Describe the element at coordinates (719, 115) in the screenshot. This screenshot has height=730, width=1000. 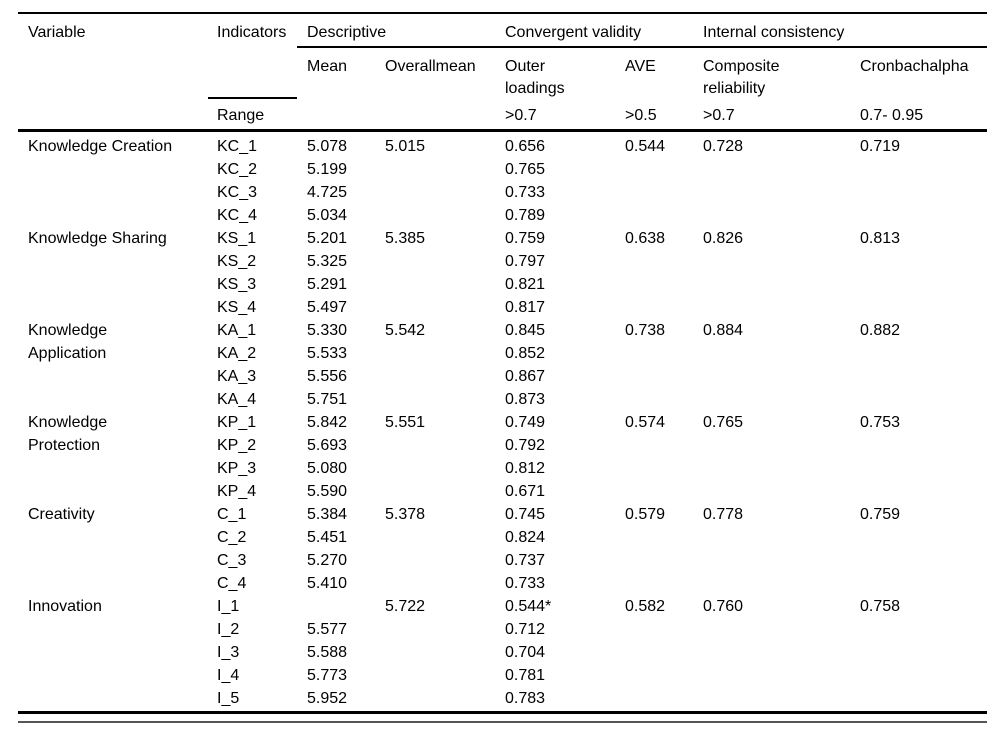
I see `criteria-composite-reliability: >0.7` at that location.